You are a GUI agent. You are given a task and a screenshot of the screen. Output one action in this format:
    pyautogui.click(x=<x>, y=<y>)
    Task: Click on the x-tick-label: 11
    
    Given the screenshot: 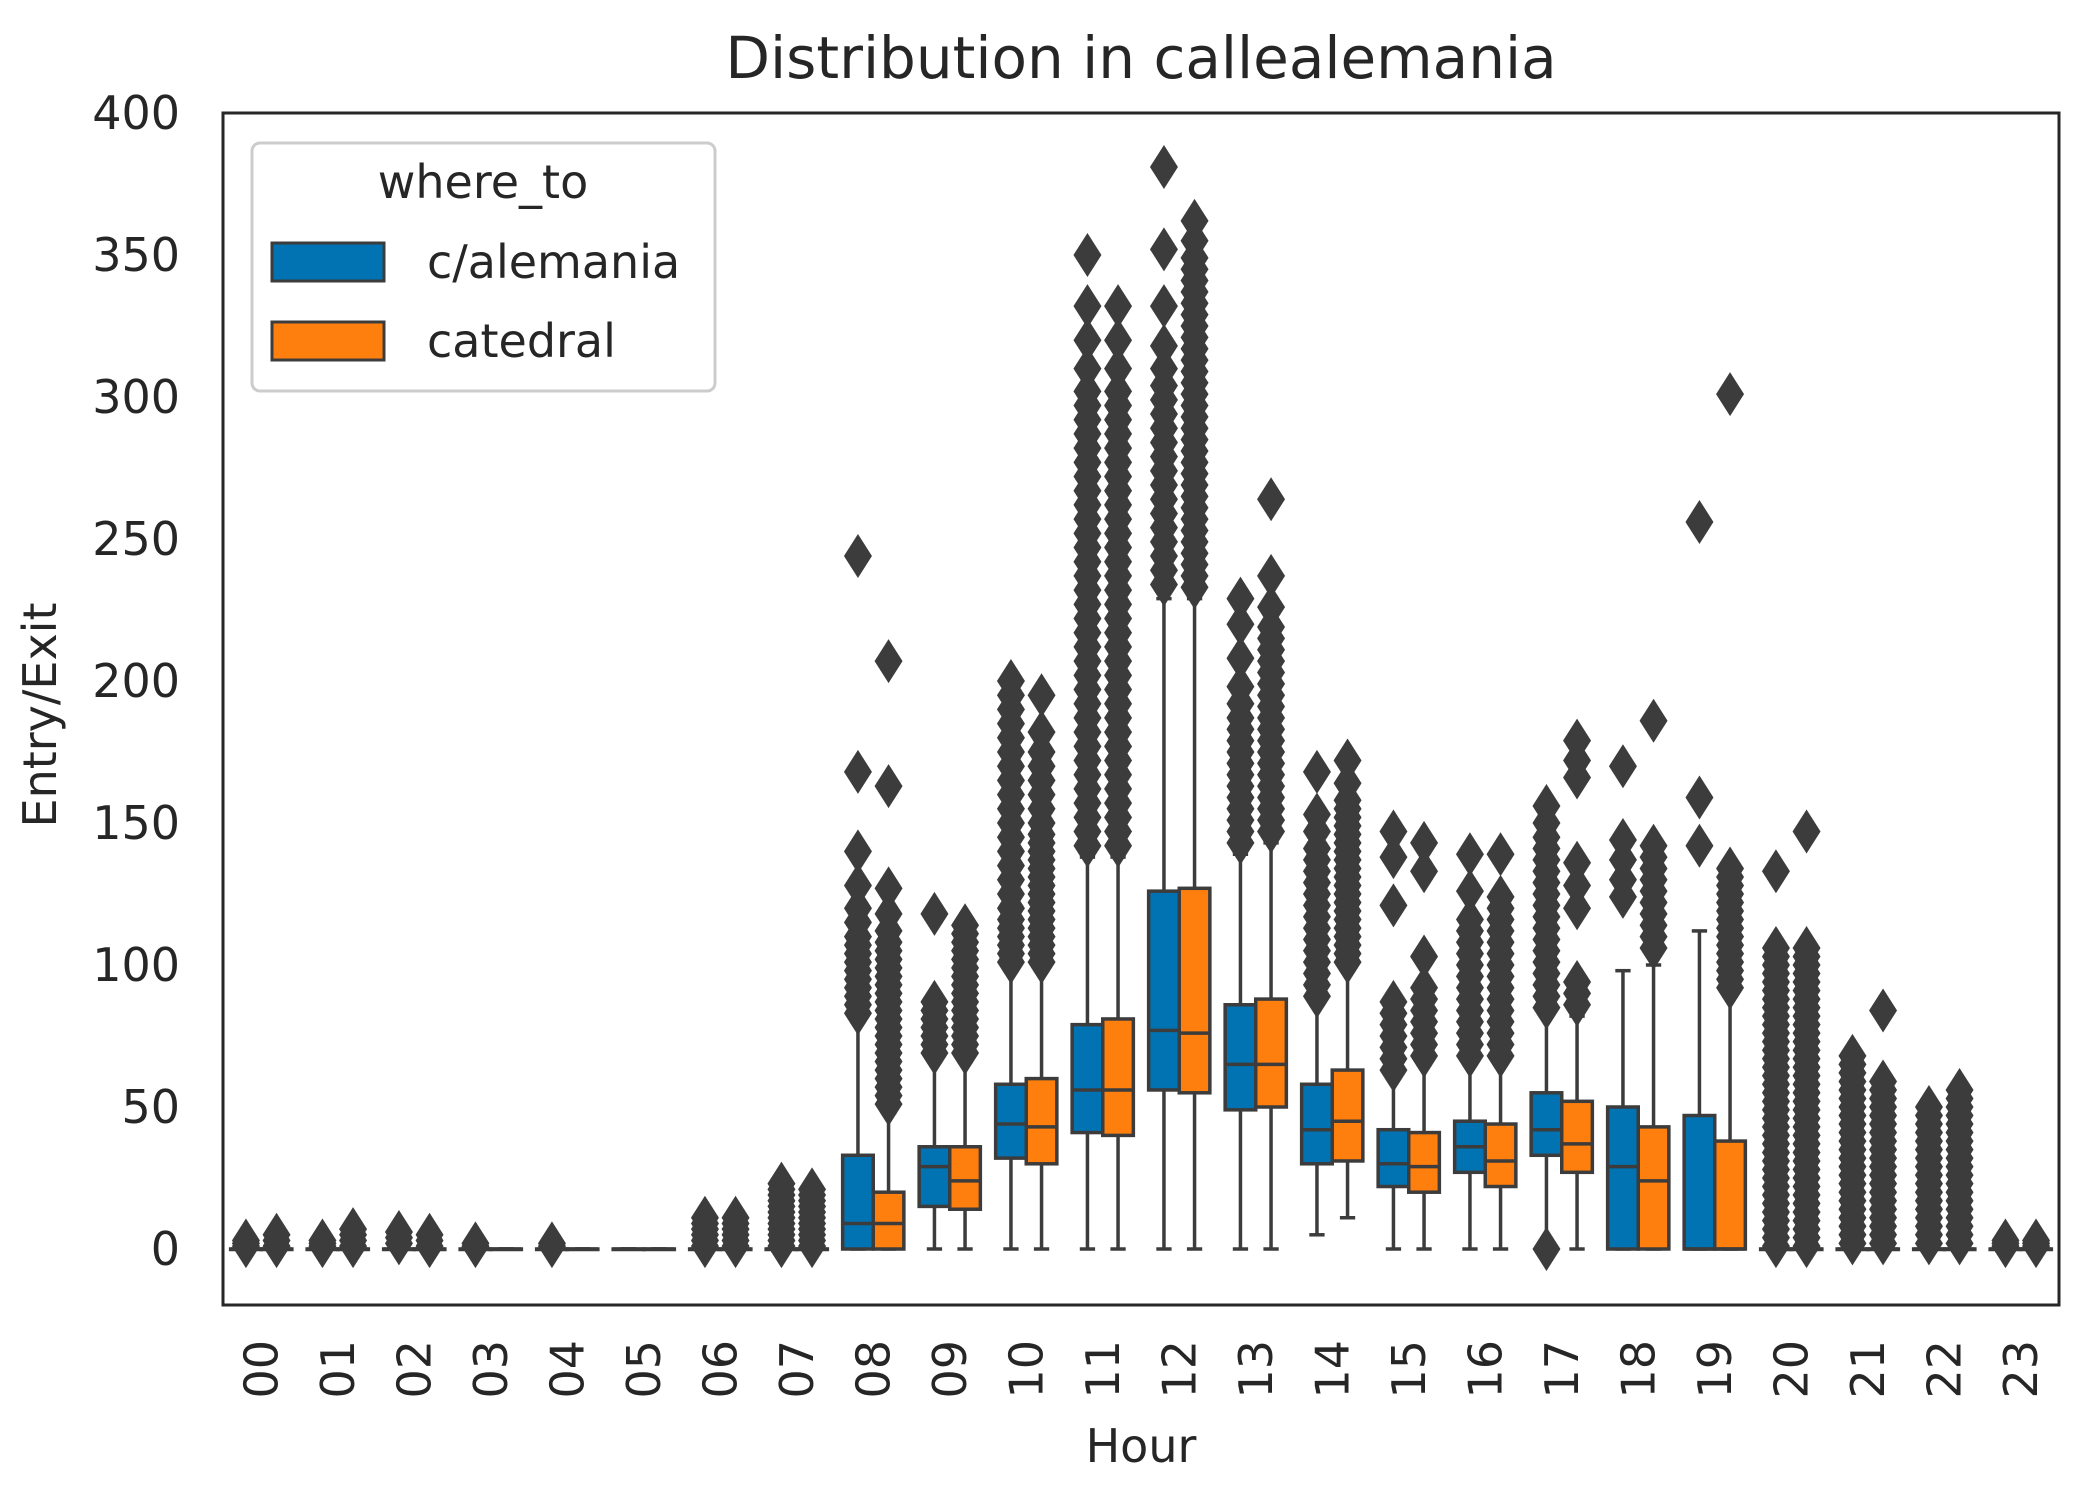 What is the action you would take?
    pyautogui.click(x=1103, y=1369)
    